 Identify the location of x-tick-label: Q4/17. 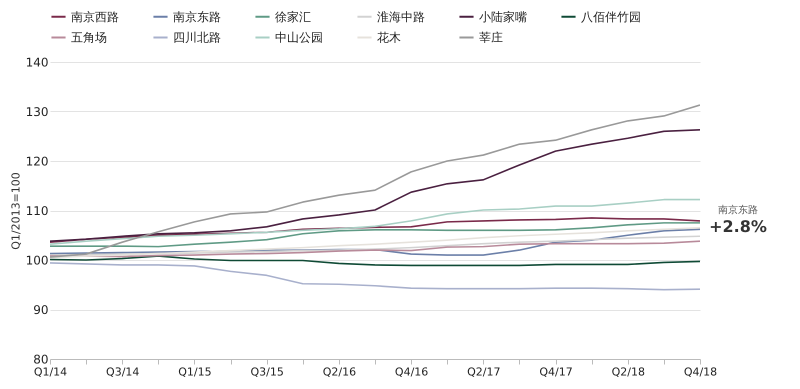
(556, 372).